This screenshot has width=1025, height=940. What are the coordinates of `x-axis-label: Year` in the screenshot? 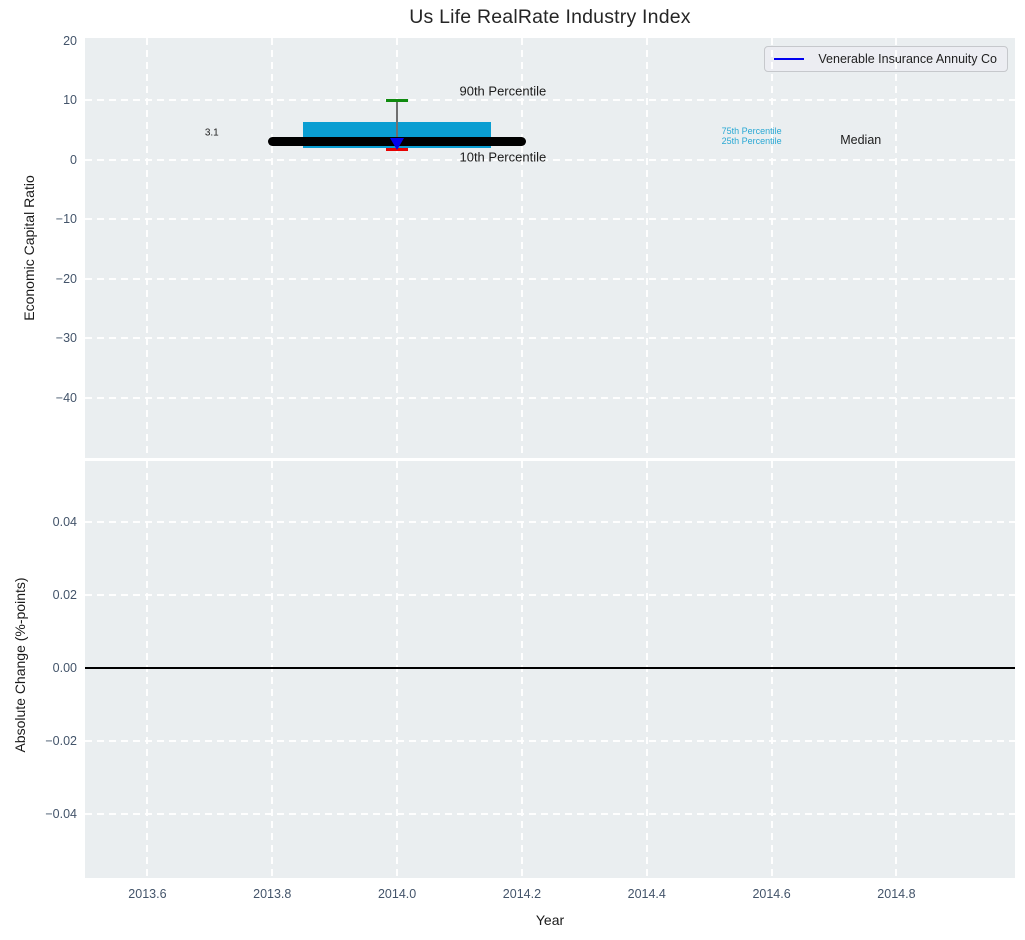 It's located at (550, 920).